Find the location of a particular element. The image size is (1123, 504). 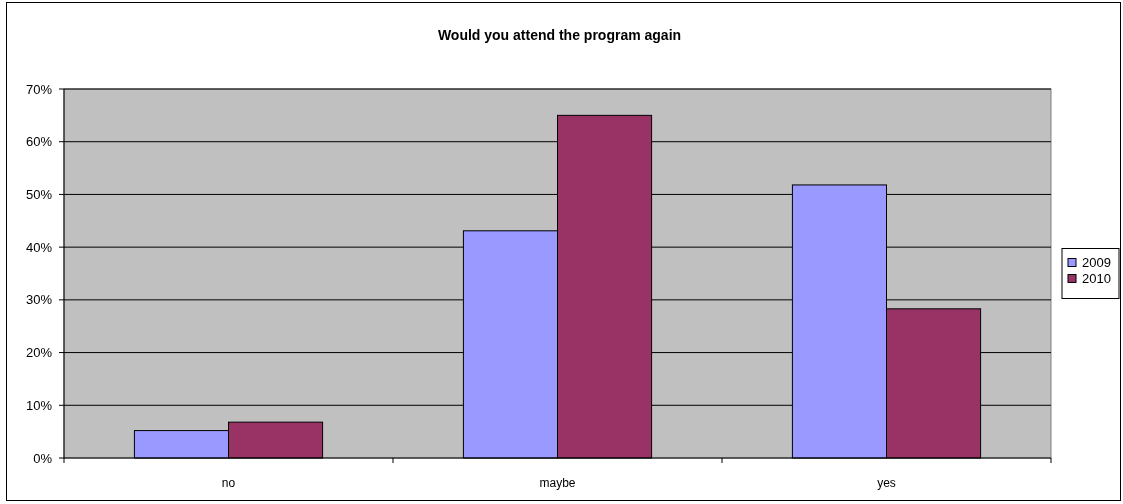

y-tick-label: 50% is located at coordinates (39, 194).